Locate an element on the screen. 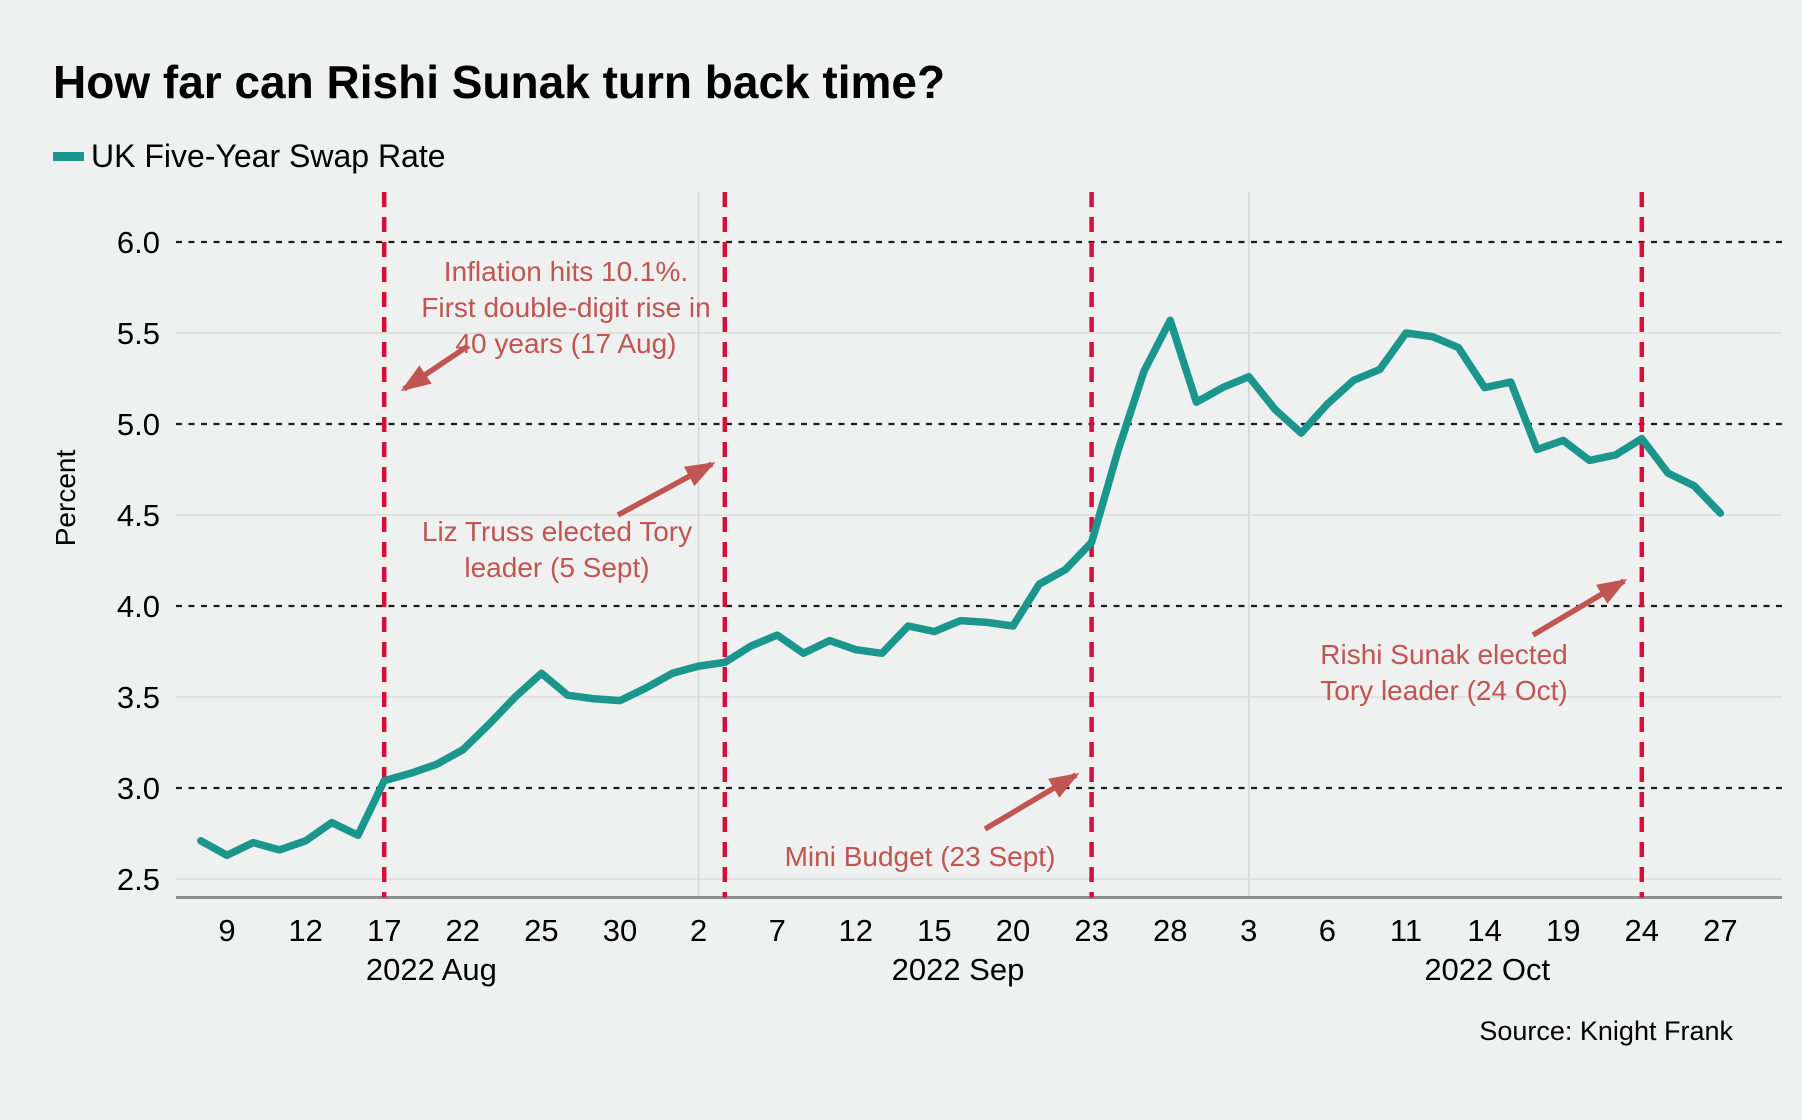  x-tick-label-7: 7 is located at coordinates (777, 930).